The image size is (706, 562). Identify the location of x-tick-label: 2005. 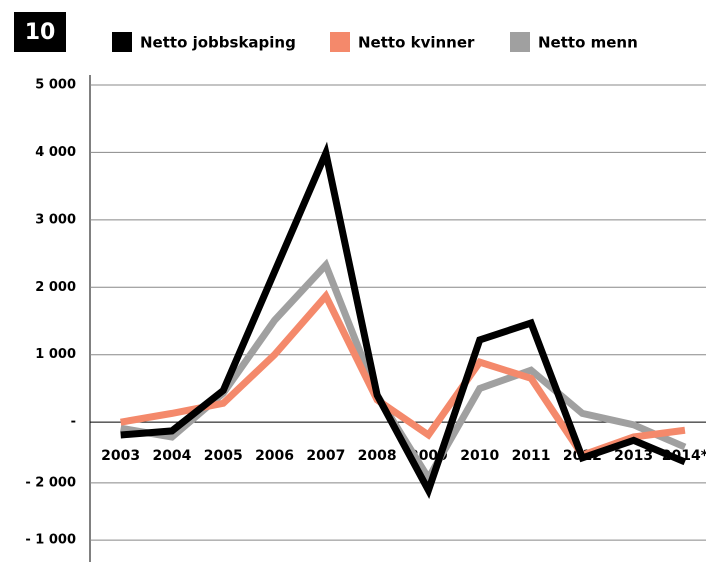
(223, 456).